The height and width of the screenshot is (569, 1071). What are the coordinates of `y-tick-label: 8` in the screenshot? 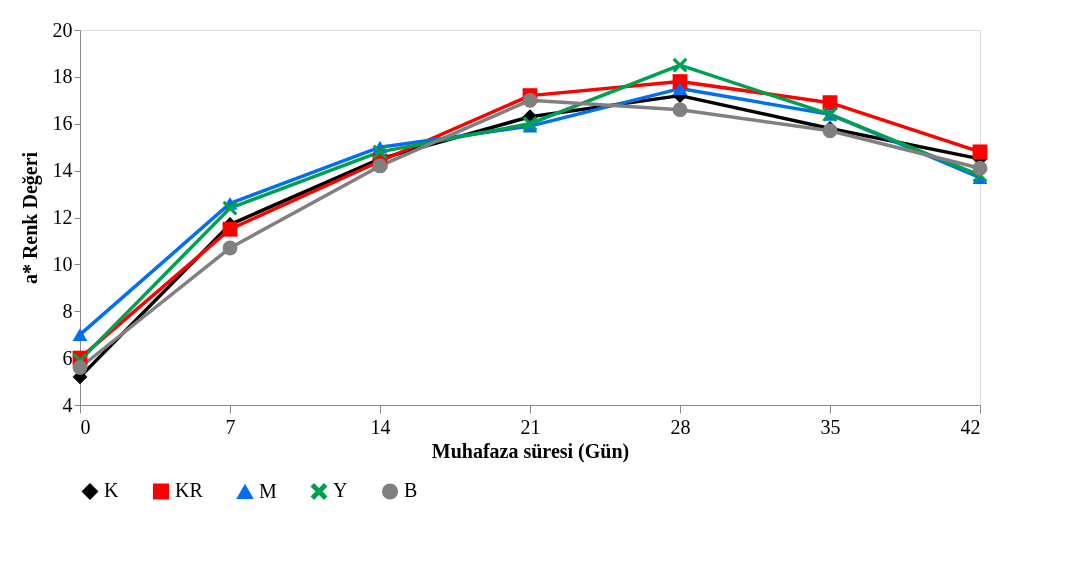 It's located at (67, 310).